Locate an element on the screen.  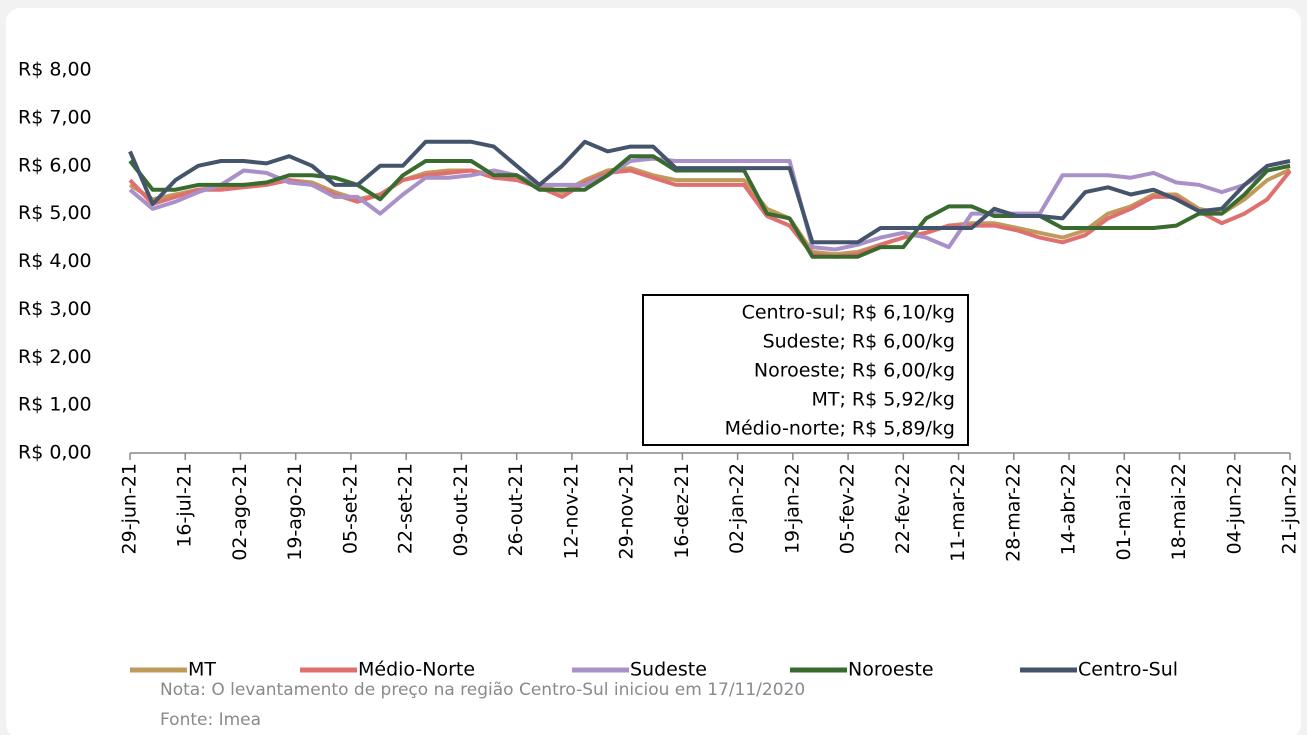
legend-label: Noroeste is located at coordinates (891, 670).